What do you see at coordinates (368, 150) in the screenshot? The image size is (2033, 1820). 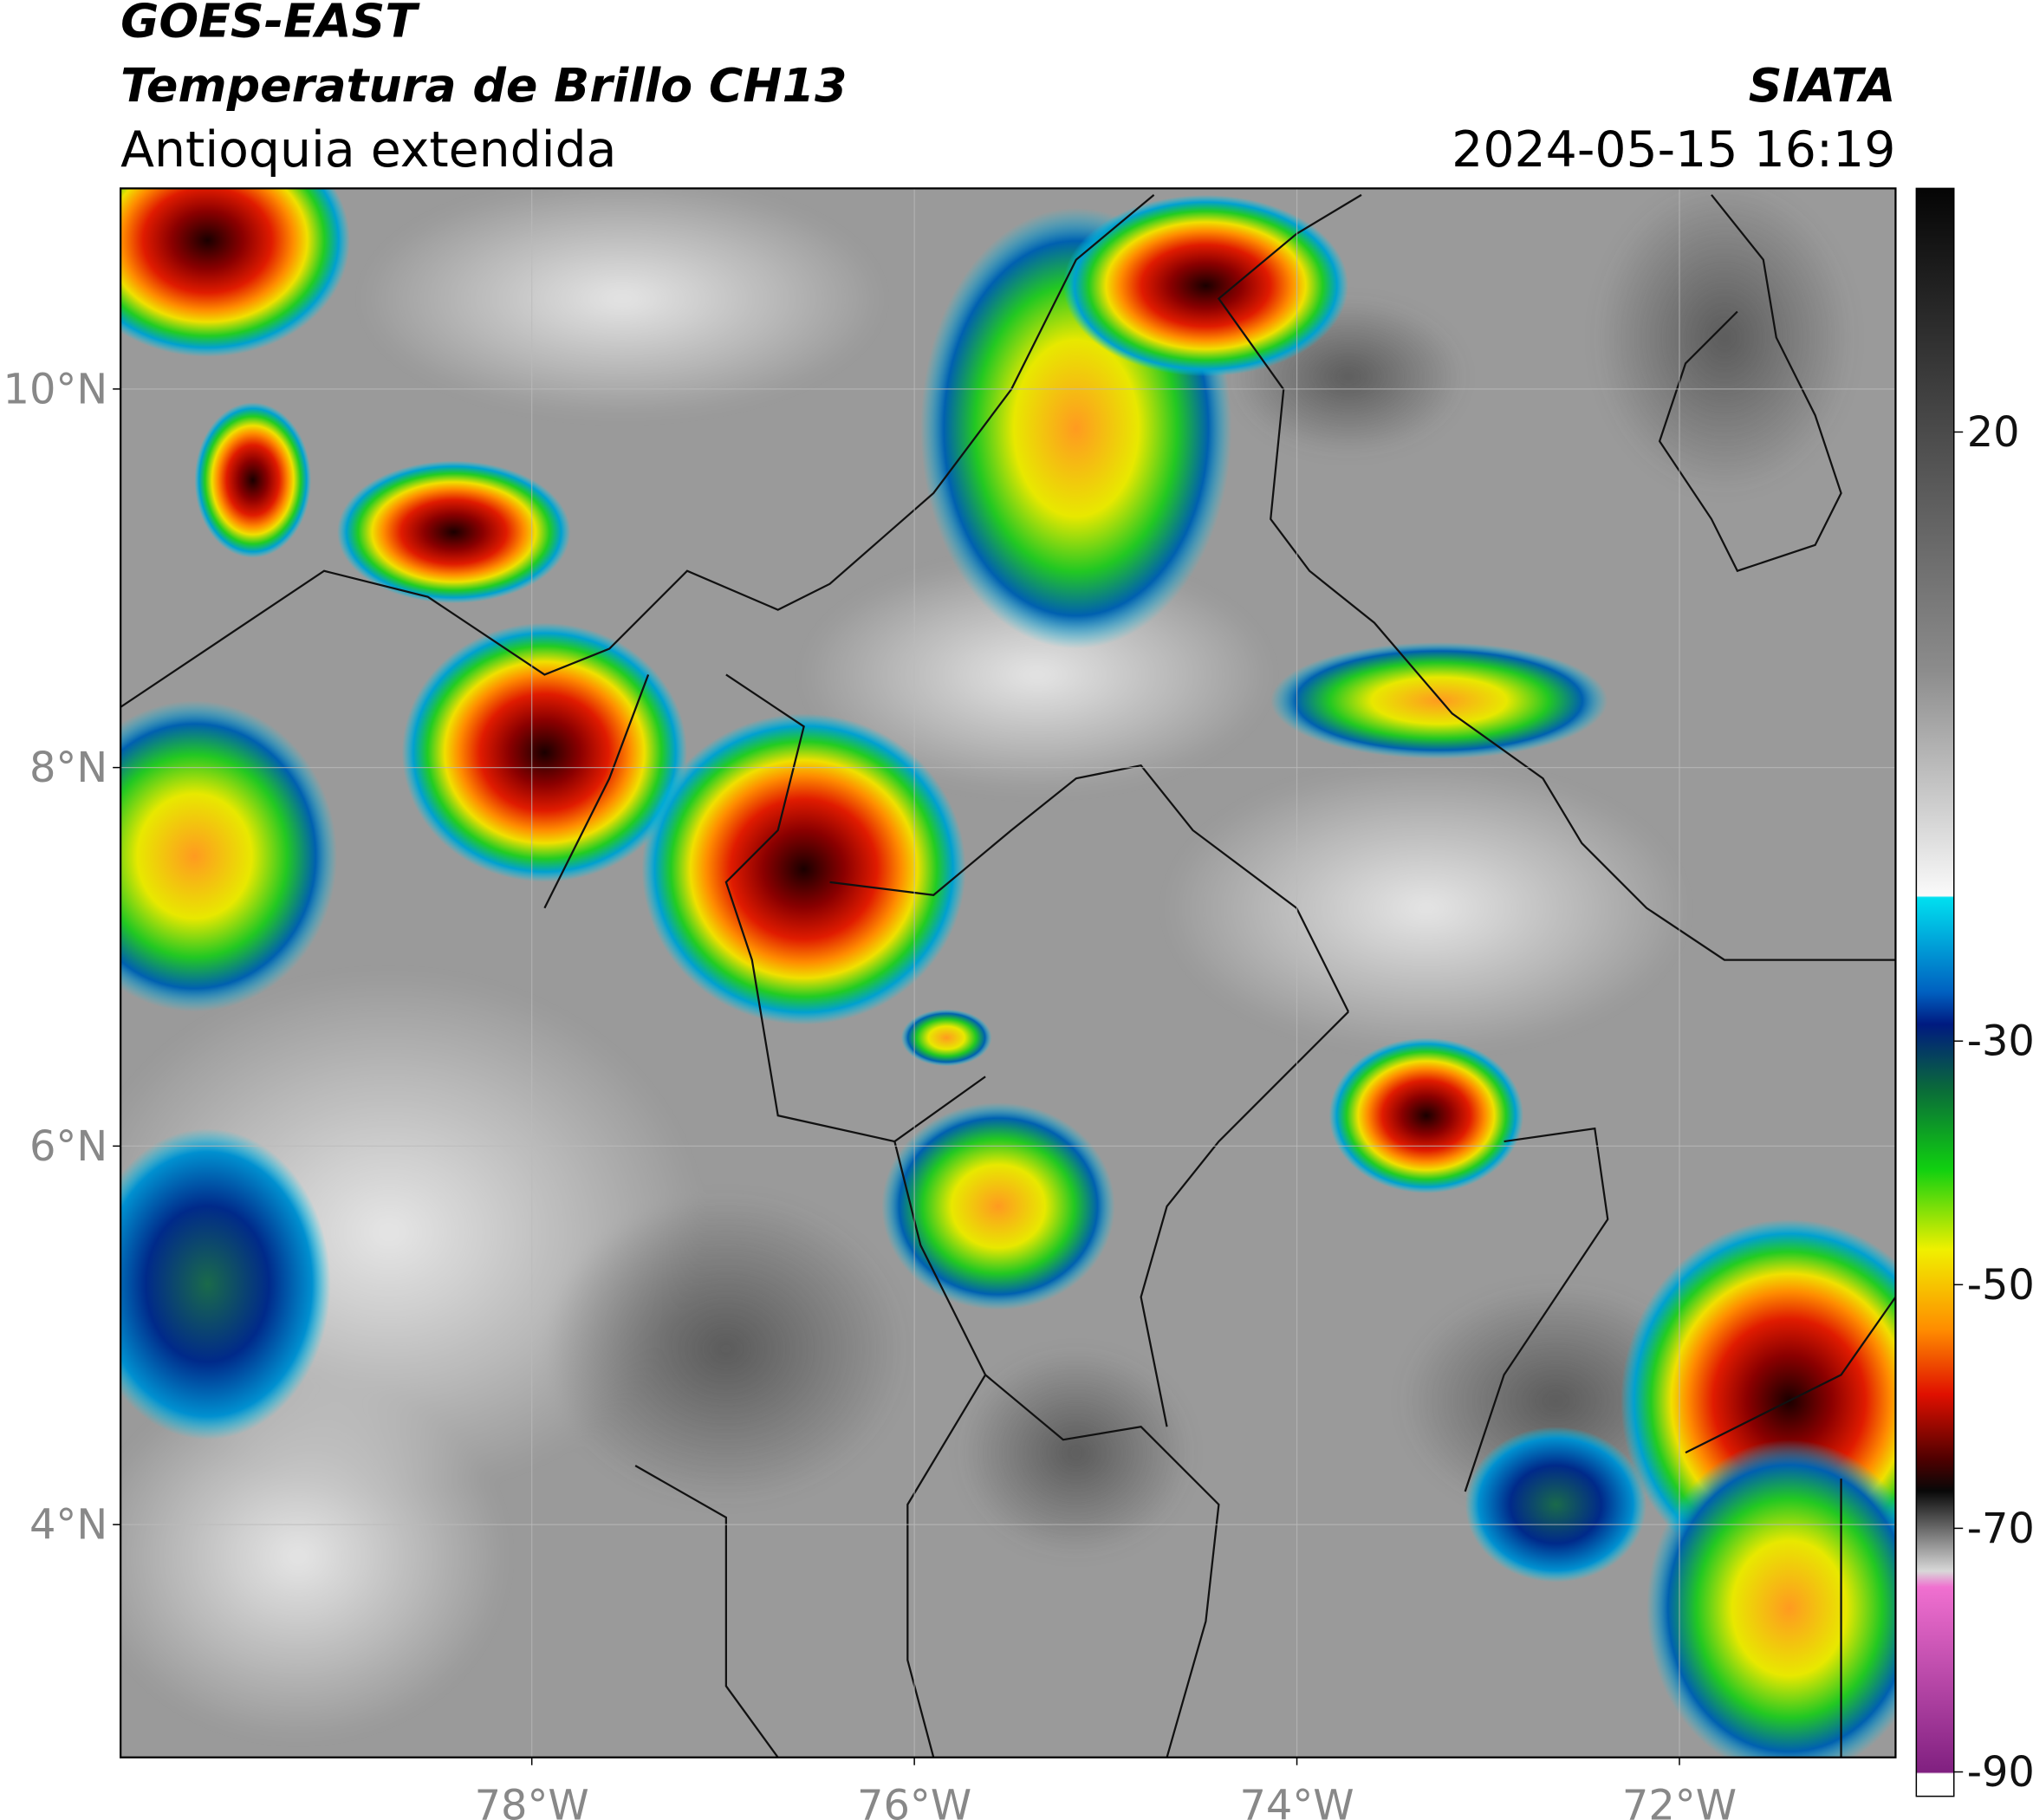 I see `region-title: Antioquia extendida` at bounding box center [368, 150].